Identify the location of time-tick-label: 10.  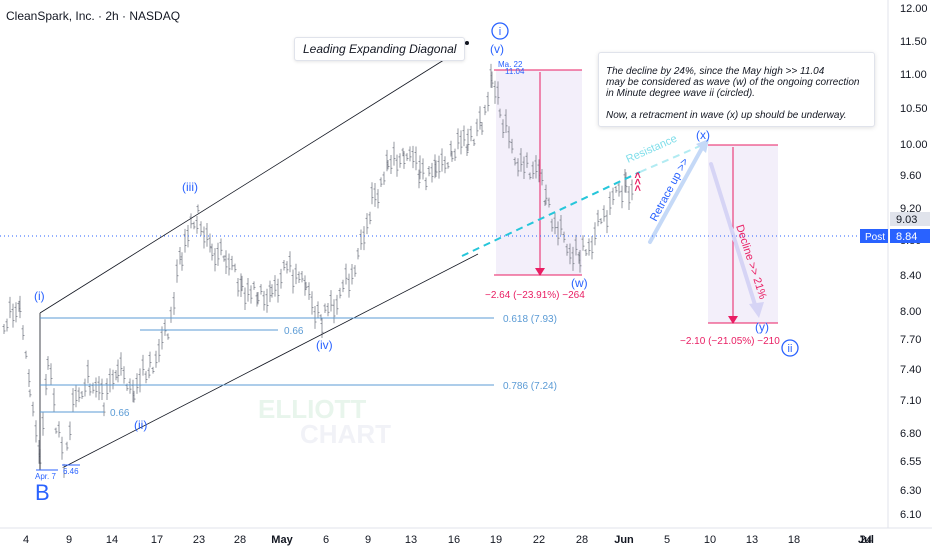
(710, 540).